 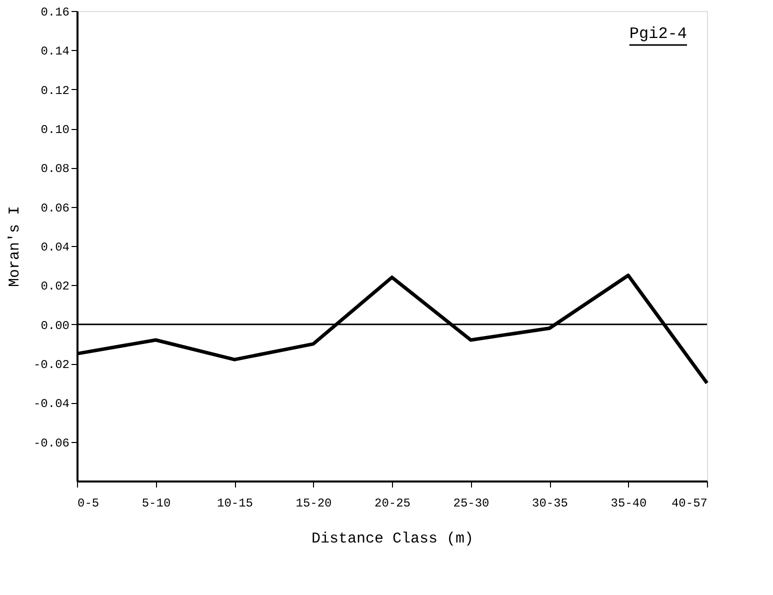 What do you see at coordinates (471, 503) in the screenshot?
I see `x-tick-label: 25-30` at bounding box center [471, 503].